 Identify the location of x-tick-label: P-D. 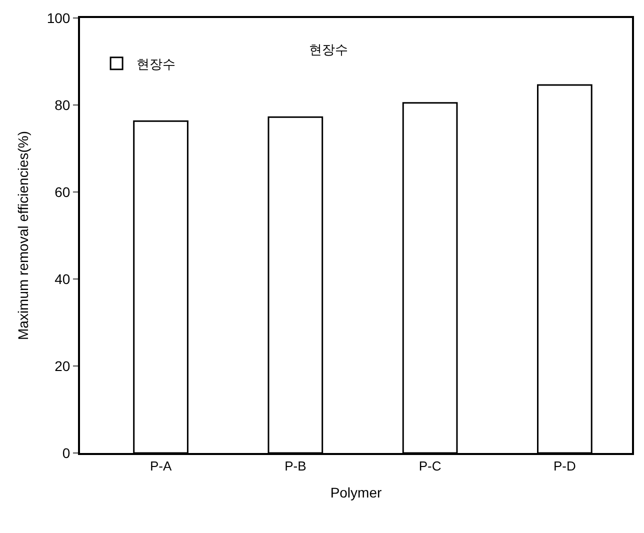
(564, 466).